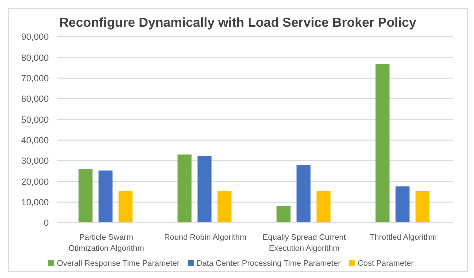  I want to click on y-tick-label: 40,000, so click(35, 141).